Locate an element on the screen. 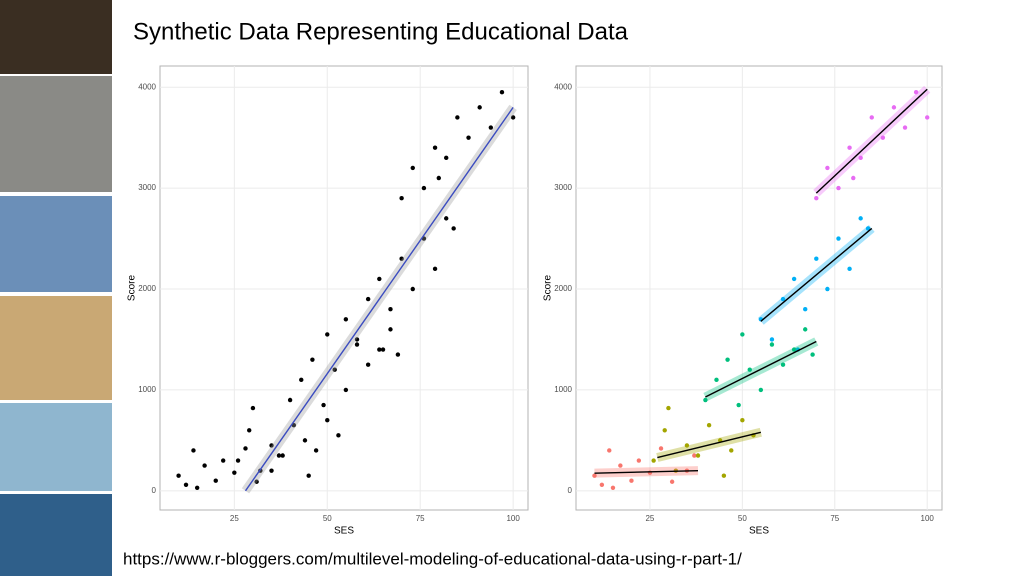  y-tick-label: 3000 is located at coordinates (147, 187).